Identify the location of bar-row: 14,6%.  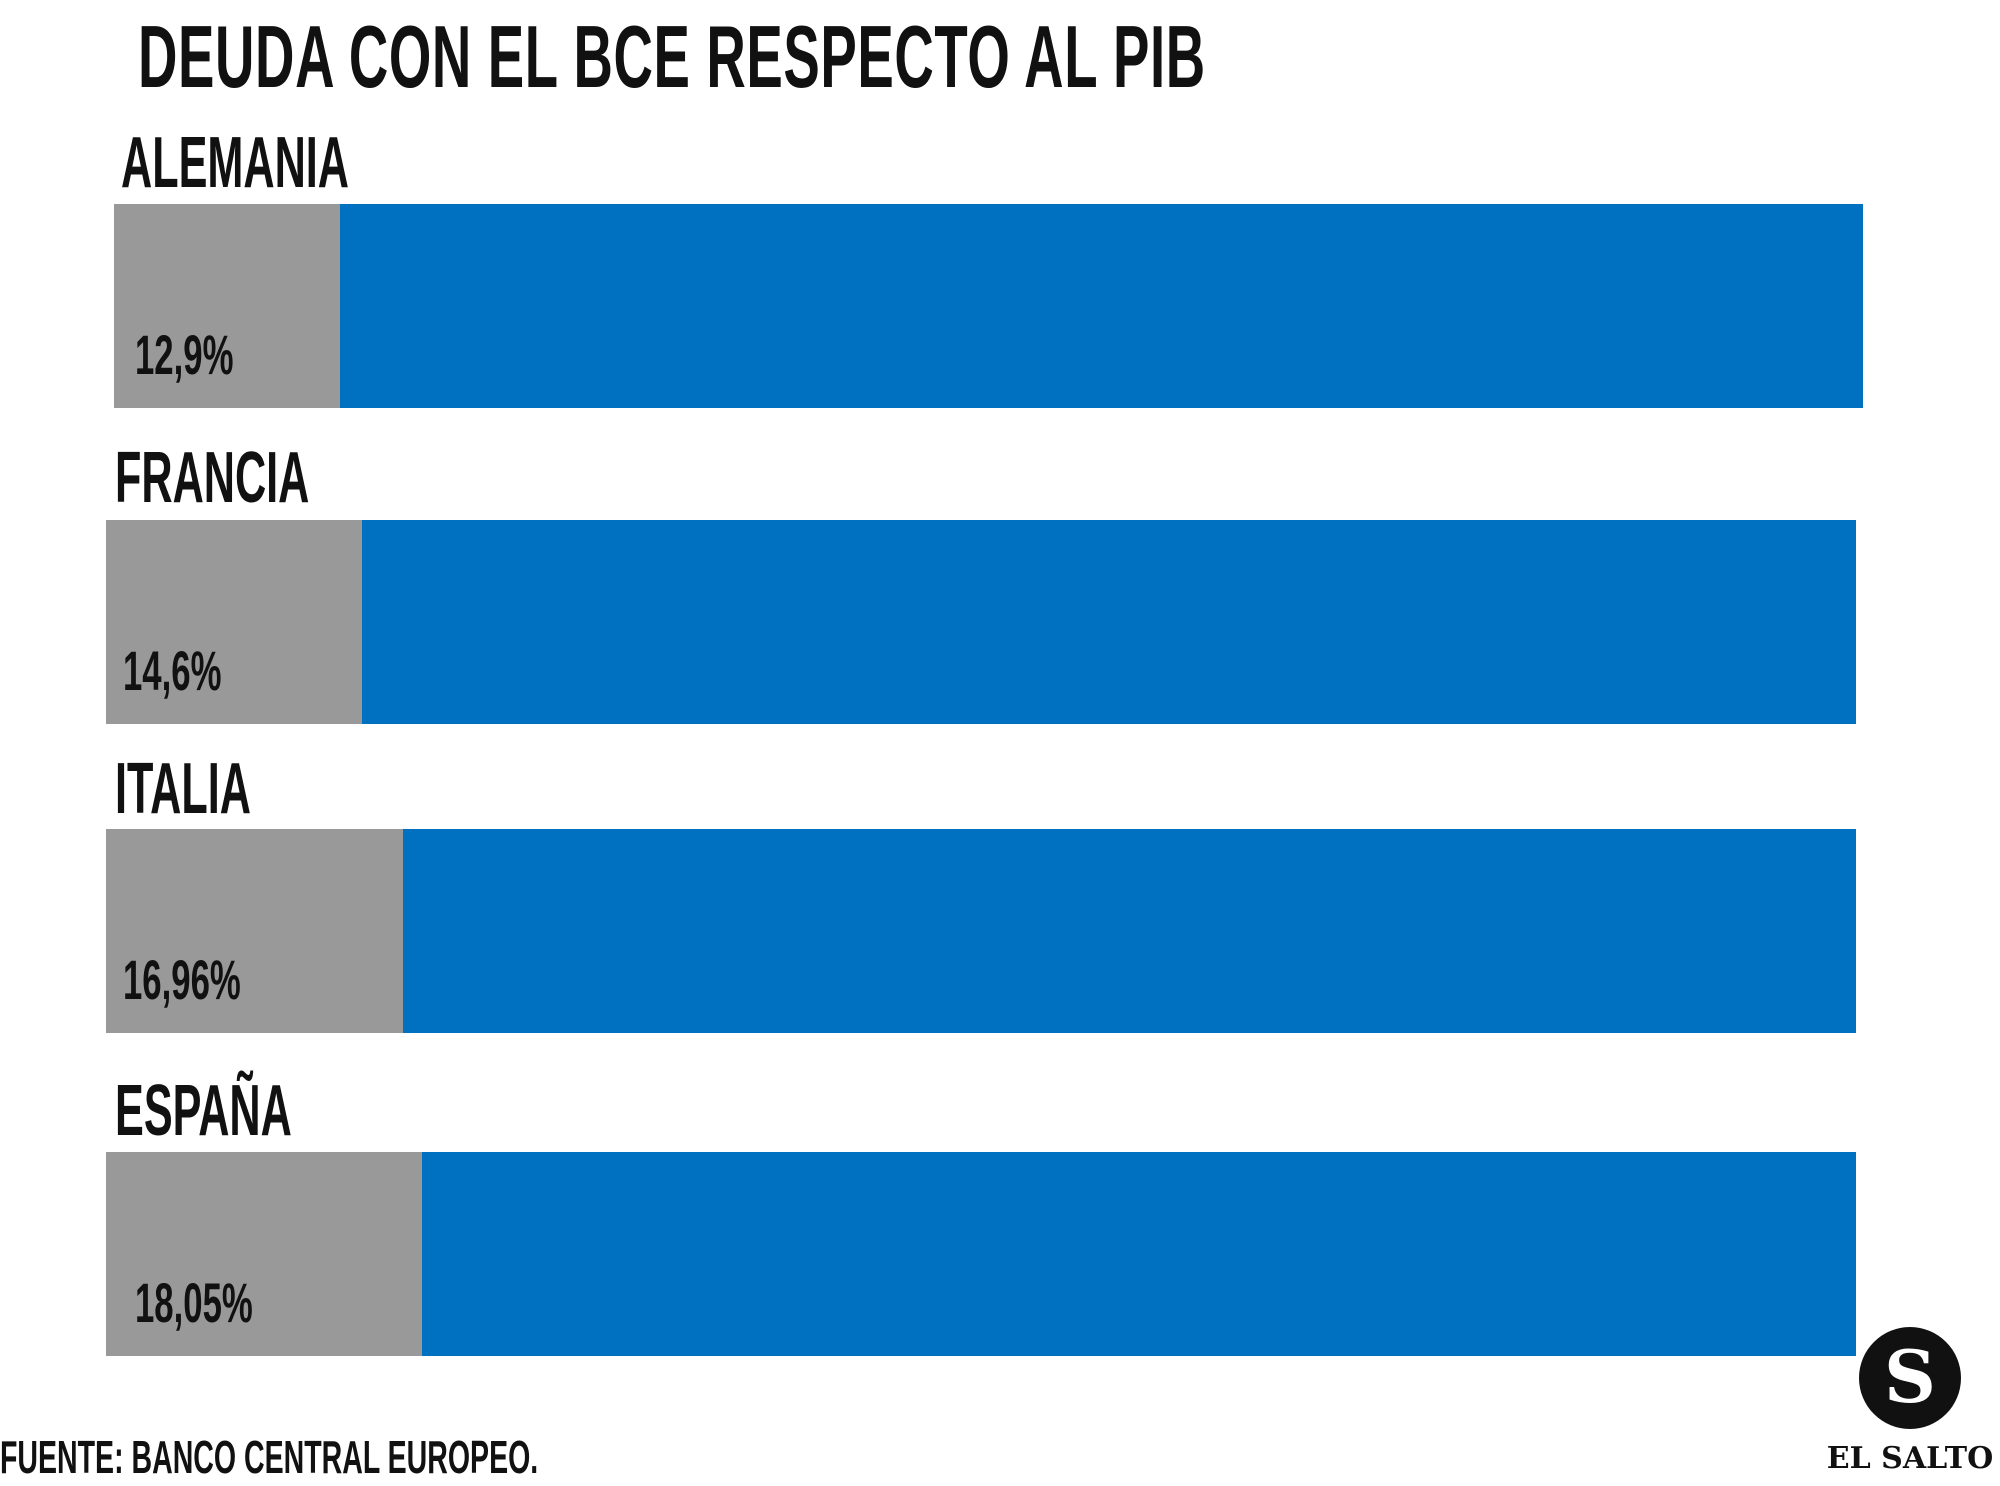
(981, 622).